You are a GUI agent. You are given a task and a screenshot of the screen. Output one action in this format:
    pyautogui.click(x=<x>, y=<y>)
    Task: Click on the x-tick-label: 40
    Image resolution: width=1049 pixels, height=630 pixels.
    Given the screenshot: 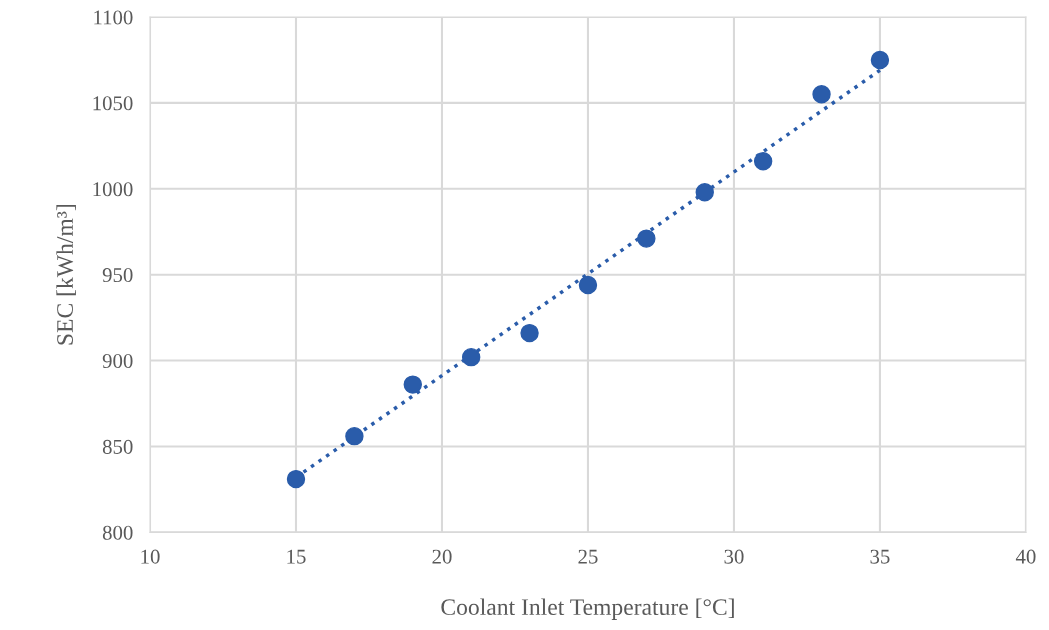 What is the action you would take?
    pyautogui.click(x=1025, y=556)
    